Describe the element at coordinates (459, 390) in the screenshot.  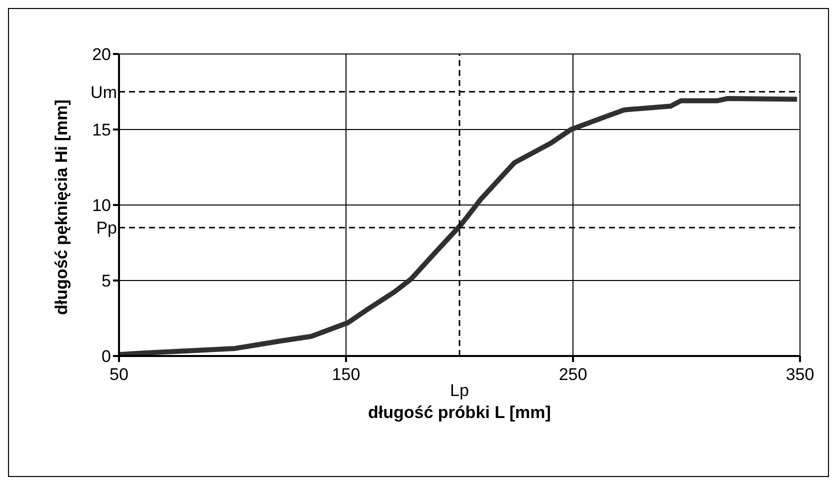
I see `ref-line-label: Lp` at that location.